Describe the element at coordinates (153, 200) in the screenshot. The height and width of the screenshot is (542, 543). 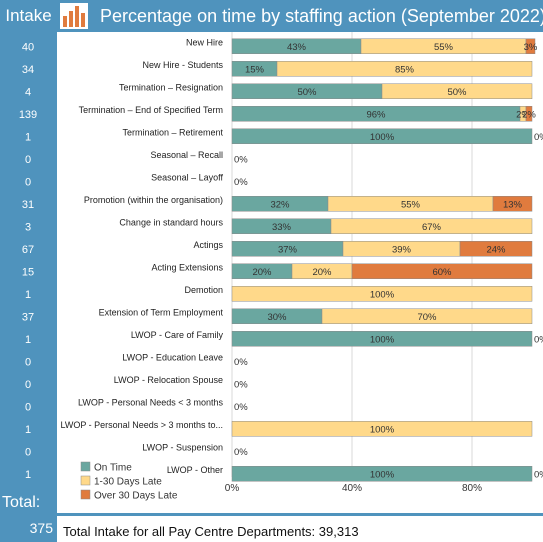
I see `category-label: Promotion (within the organisation)` at that location.